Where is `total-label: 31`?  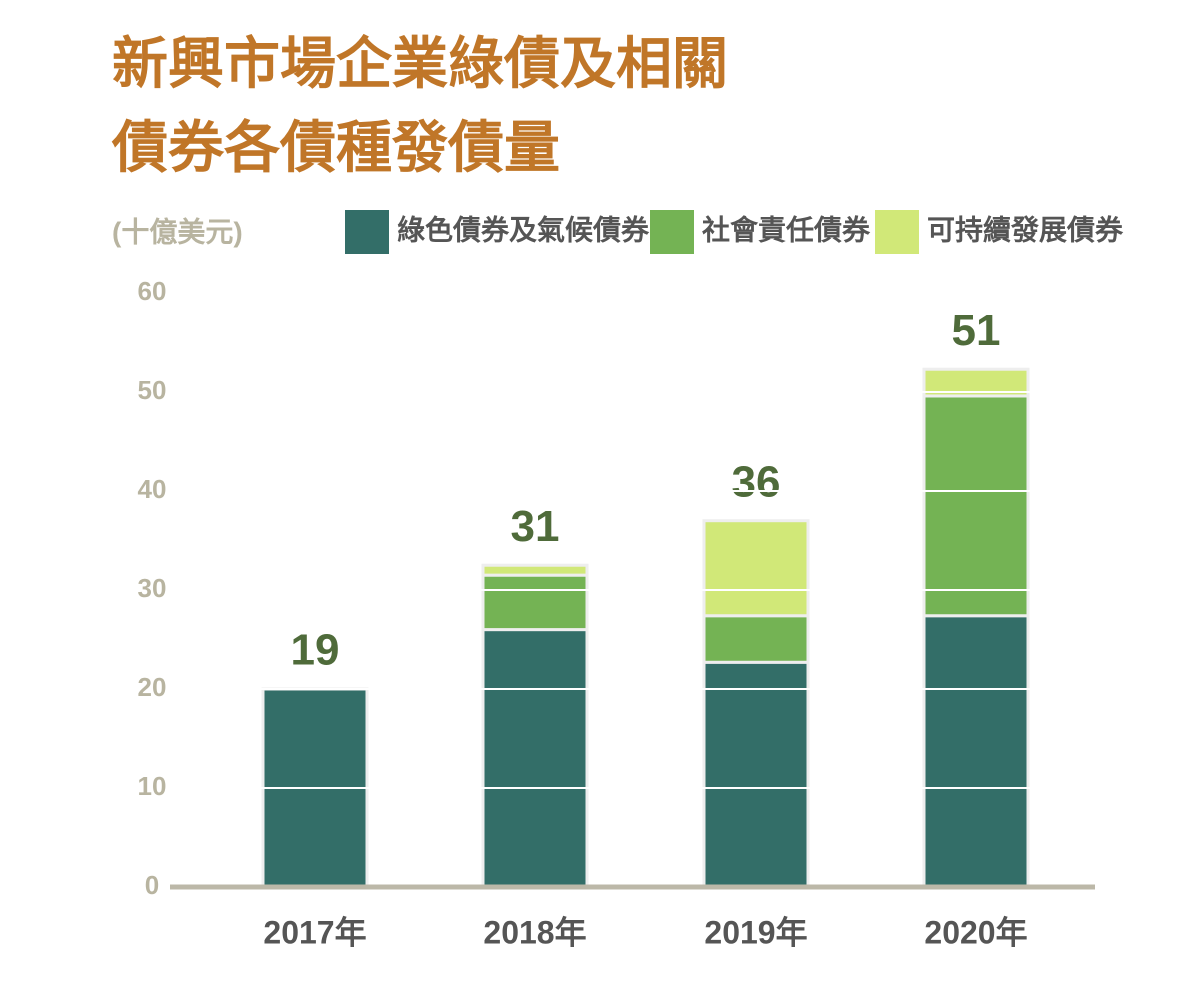
total-label: 31 is located at coordinates (535, 526).